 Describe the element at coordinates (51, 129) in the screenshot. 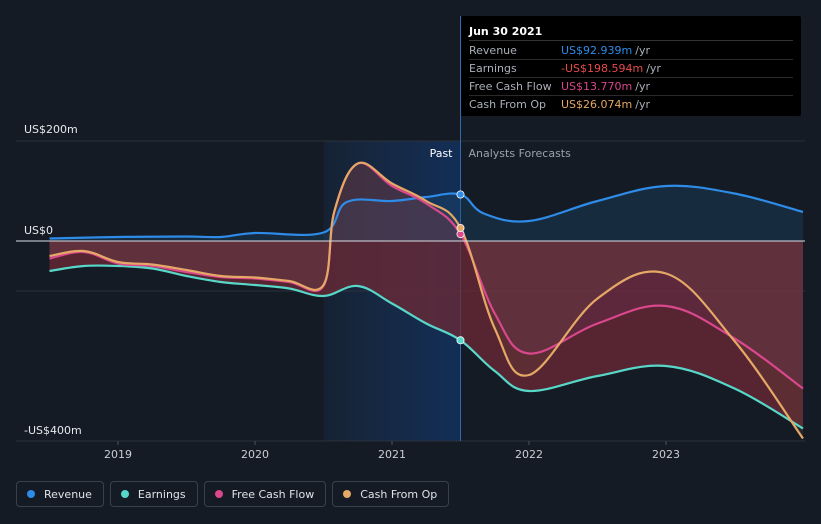

I see `y-axis-label: US$200m` at that location.